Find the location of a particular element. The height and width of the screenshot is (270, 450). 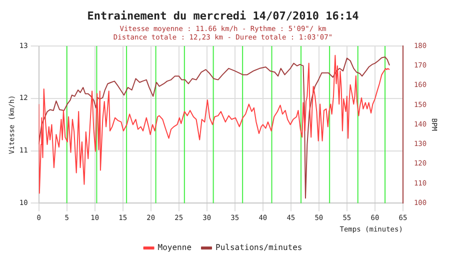

legend-label: Pulsations/minutes is located at coordinates (259, 247).